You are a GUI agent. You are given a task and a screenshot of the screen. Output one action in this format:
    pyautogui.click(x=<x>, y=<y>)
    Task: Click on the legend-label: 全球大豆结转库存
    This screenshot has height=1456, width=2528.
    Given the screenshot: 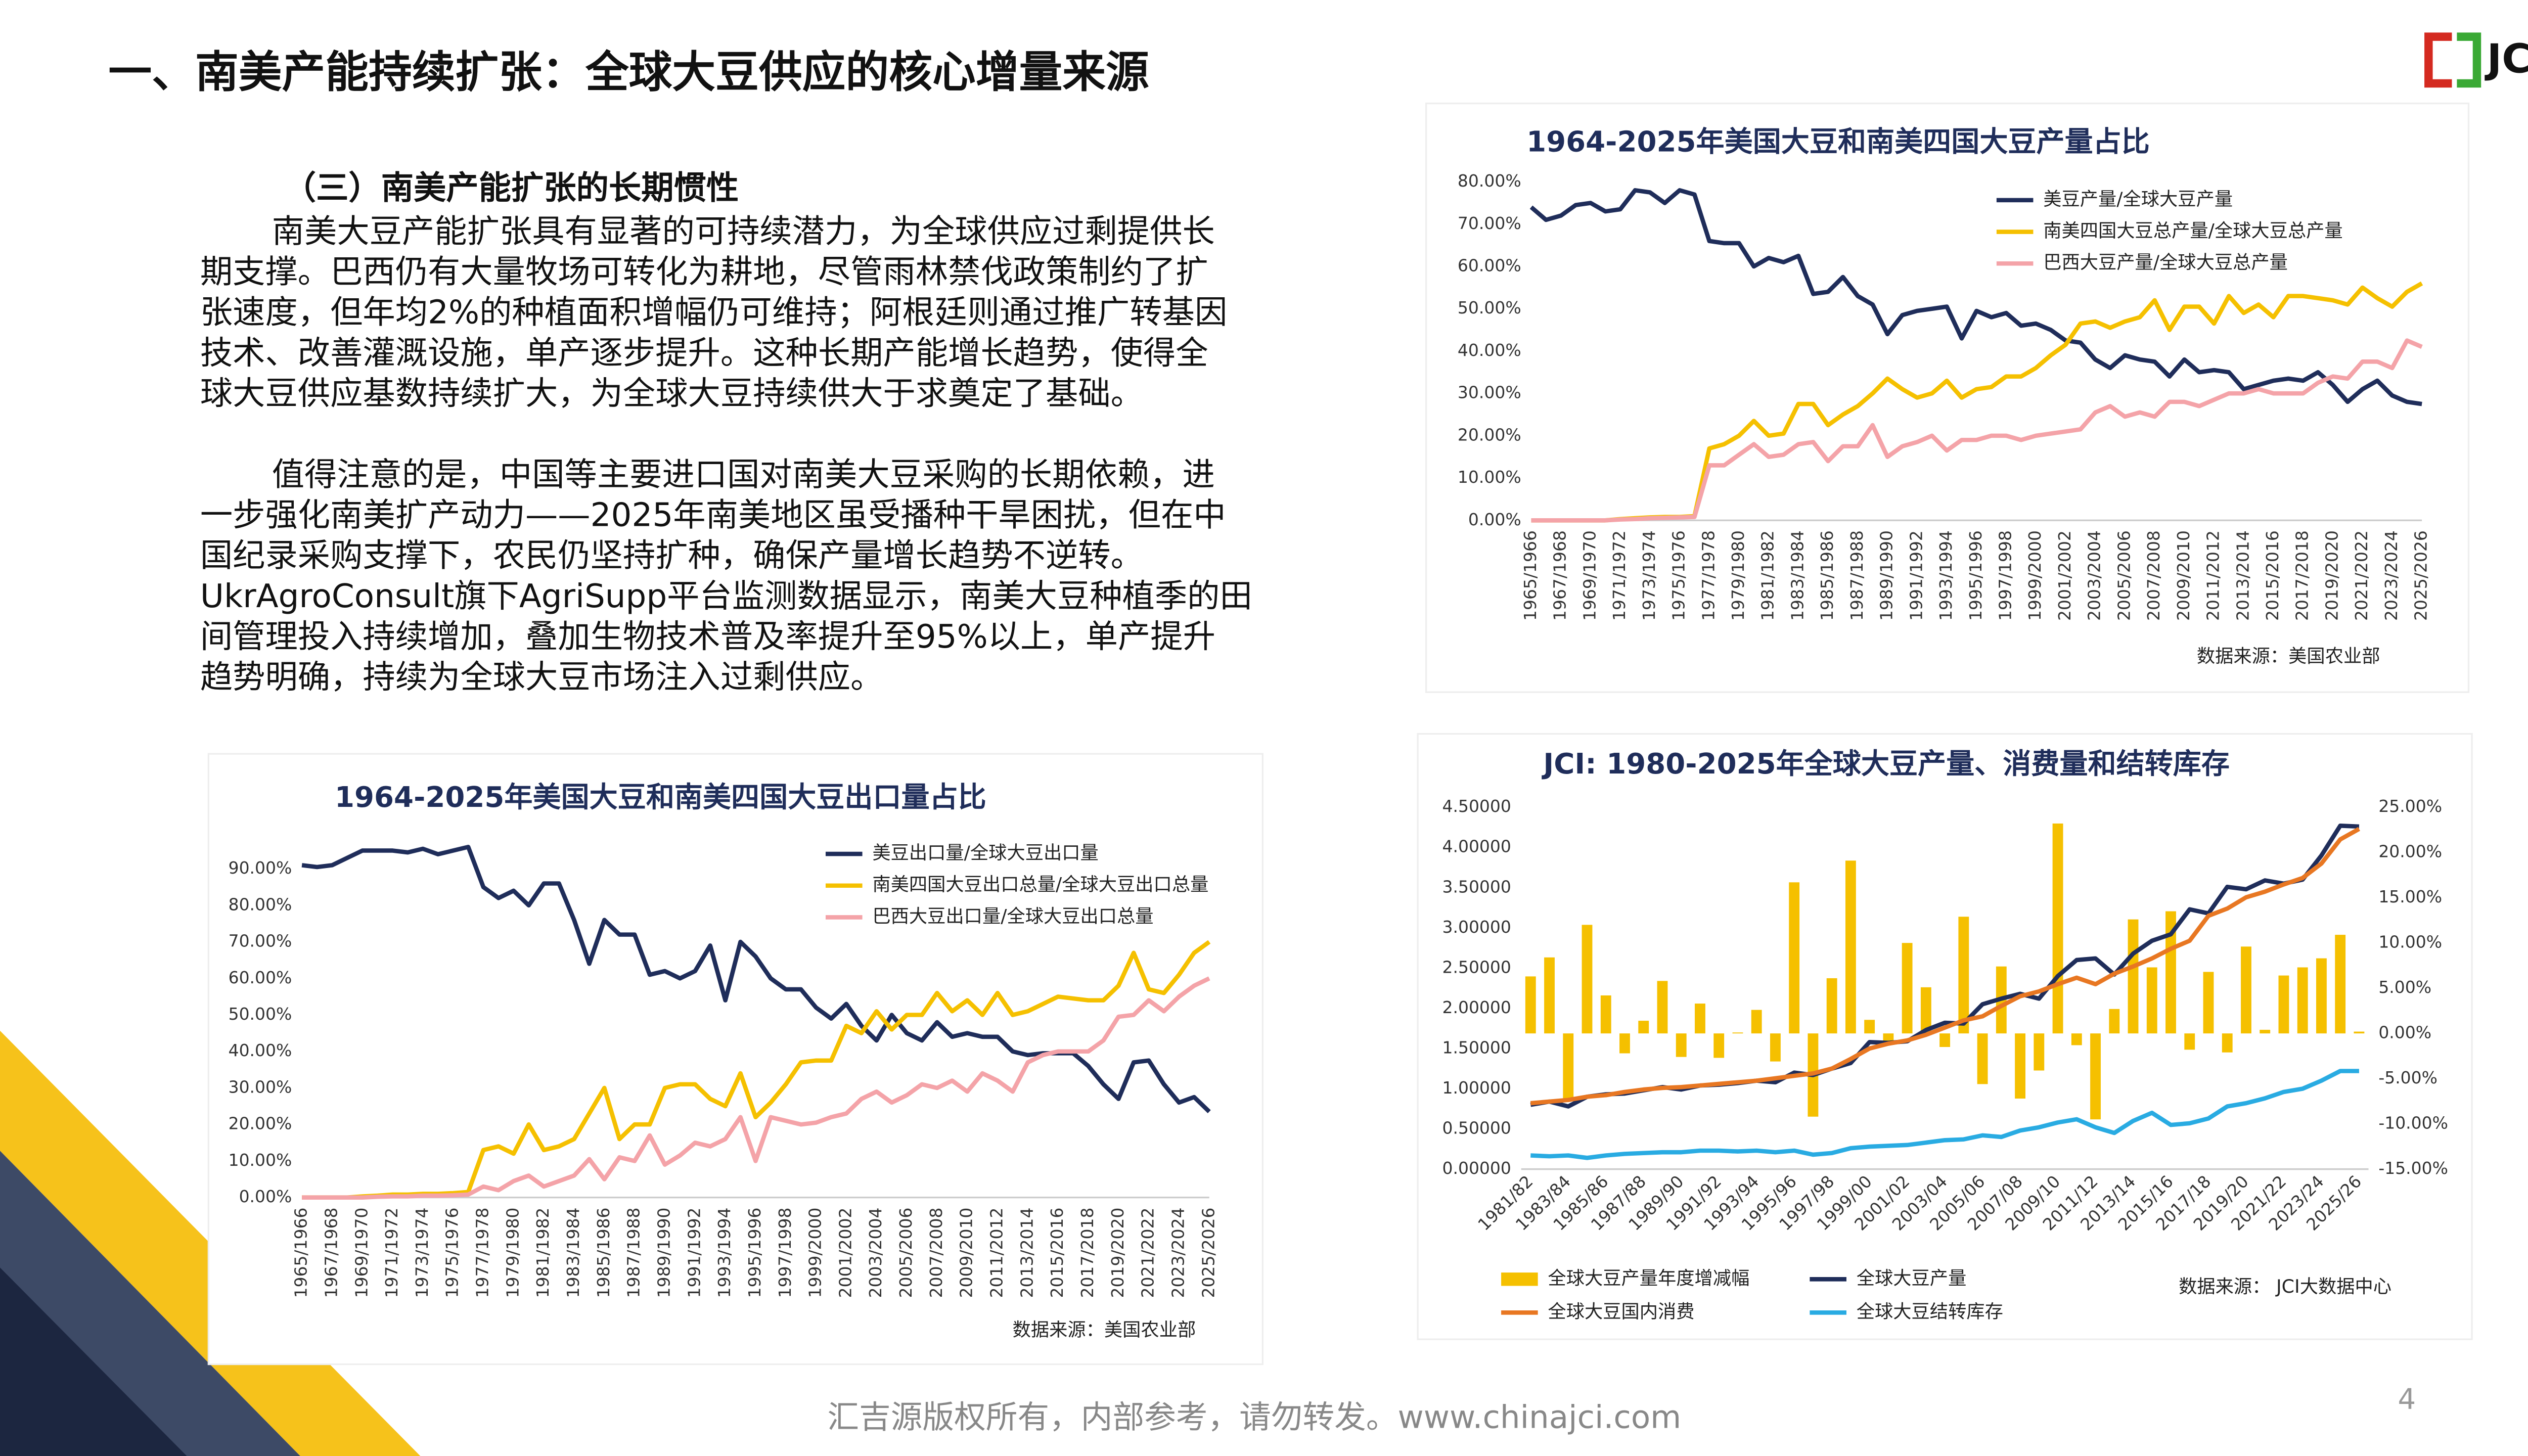 What is the action you would take?
    pyautogui.click(x=1930, y=1311)
    